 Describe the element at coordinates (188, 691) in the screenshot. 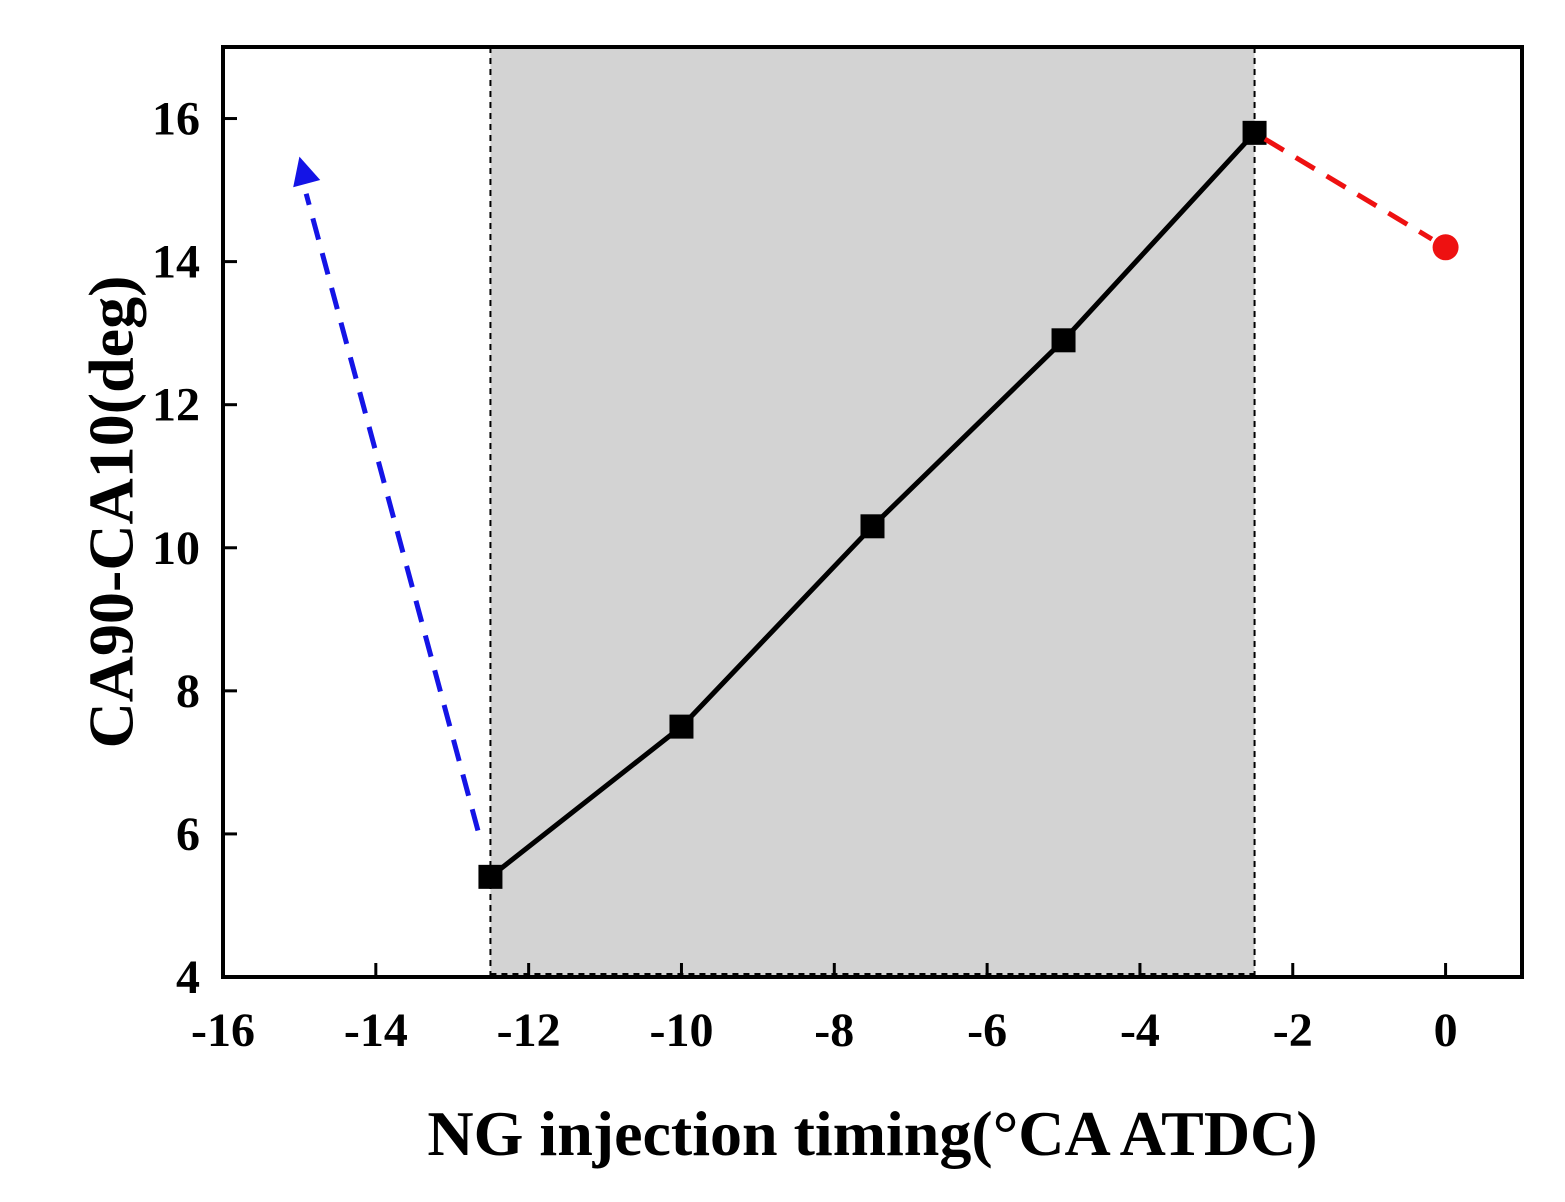

I see `y-tick-label: 8` at that location.